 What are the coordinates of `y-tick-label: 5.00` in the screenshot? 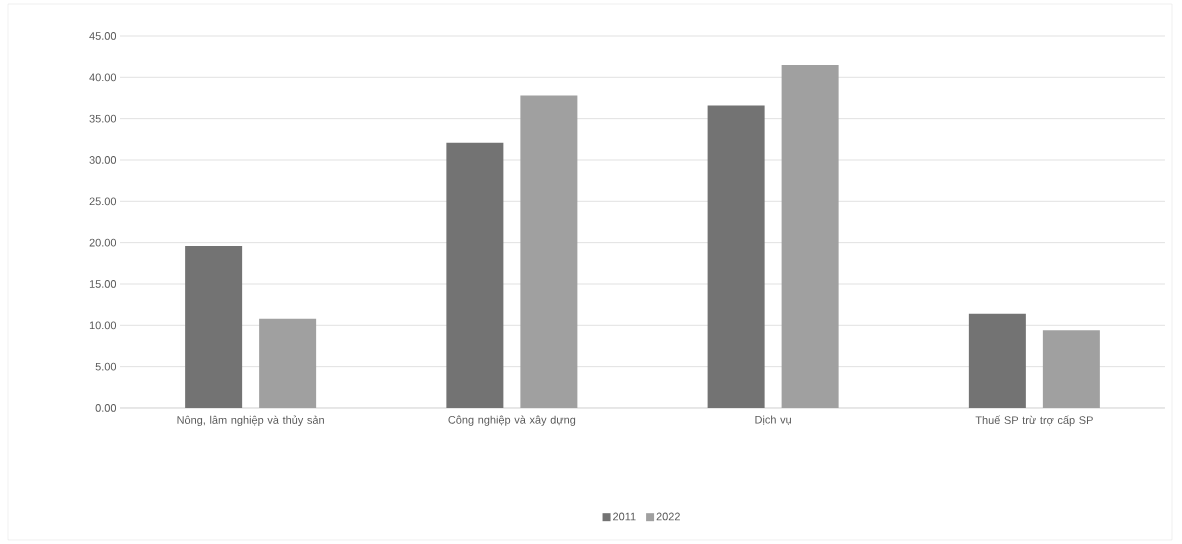 It's located at (106, 366).